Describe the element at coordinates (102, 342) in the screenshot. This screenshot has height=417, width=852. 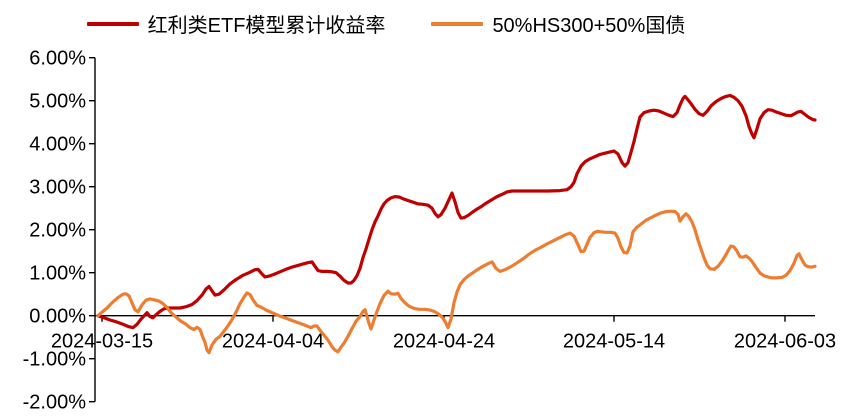
I see `x-tick-label: 2024-03-15` at that location.